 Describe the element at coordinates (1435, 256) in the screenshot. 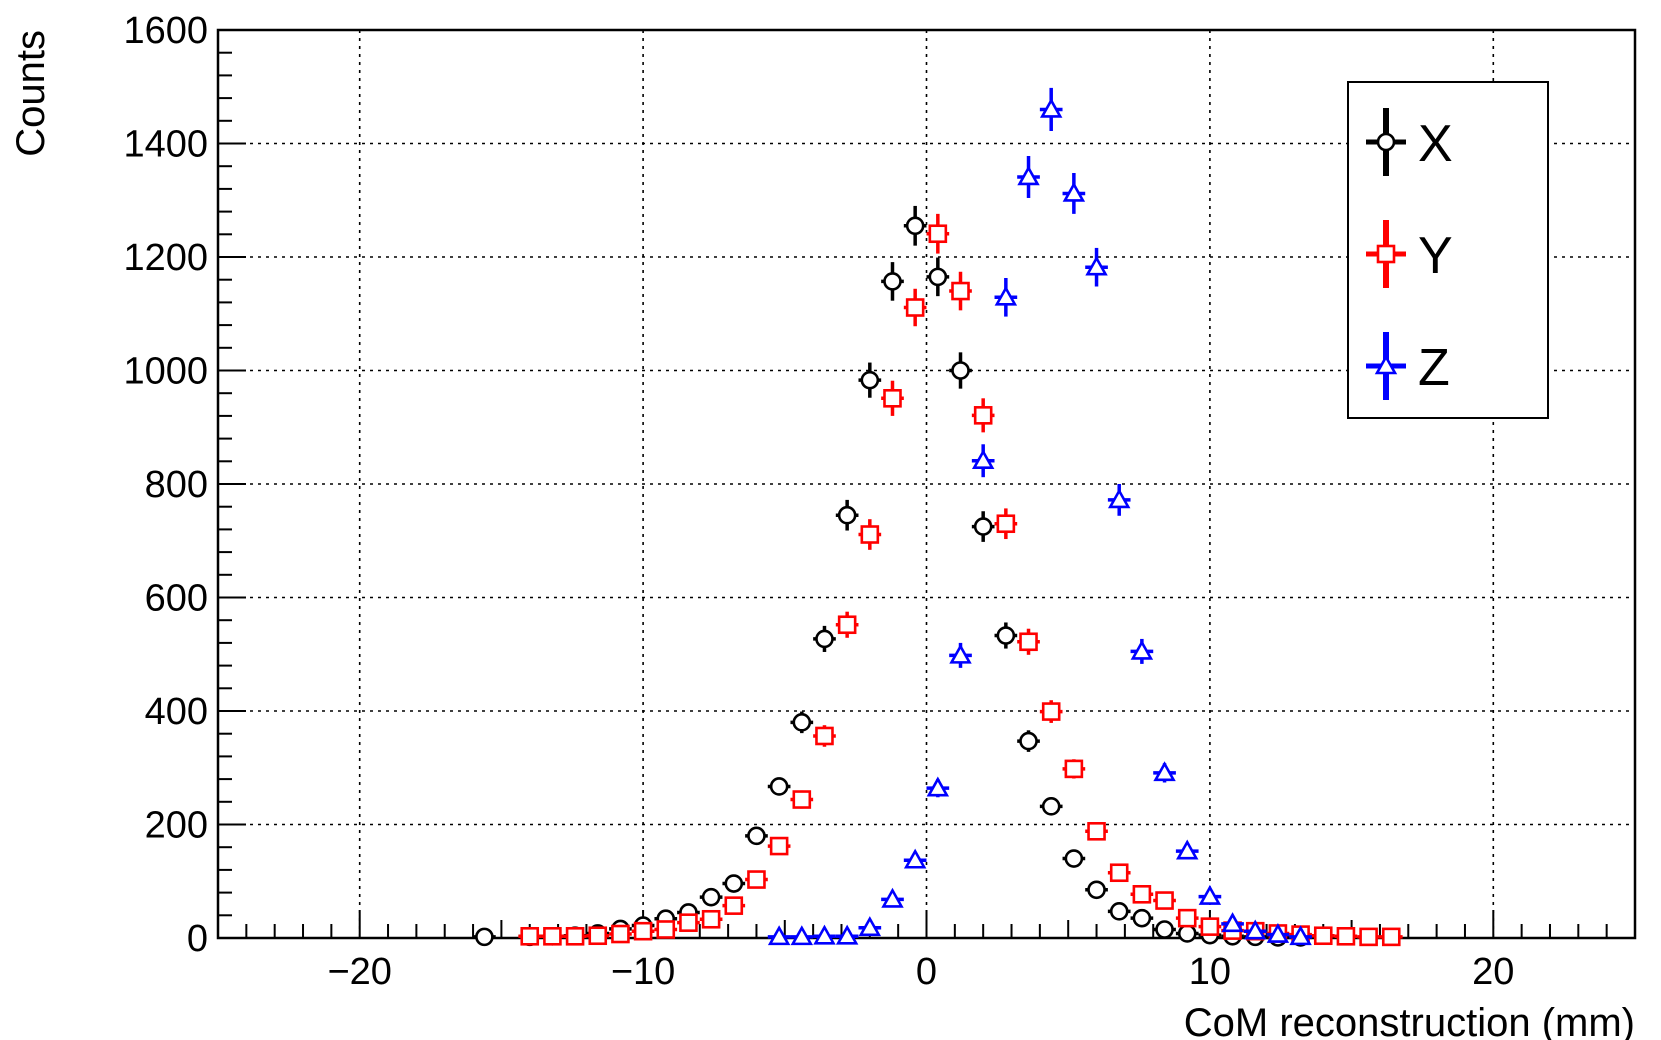

I see `legend-label: Y` at that location.